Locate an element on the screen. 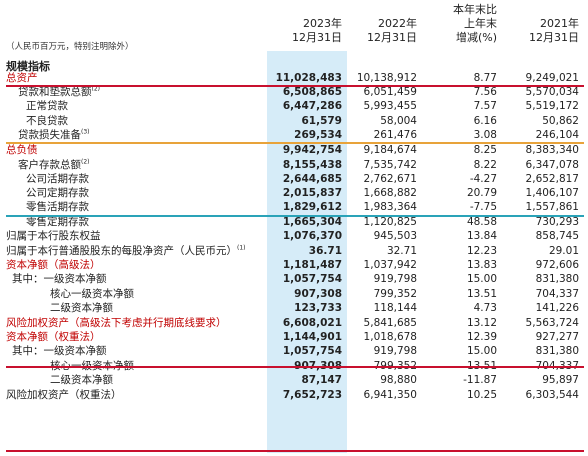 The width and height of the screenshot is (588, 456). value-2021: 831,380 is located at coordinates (557, 279).